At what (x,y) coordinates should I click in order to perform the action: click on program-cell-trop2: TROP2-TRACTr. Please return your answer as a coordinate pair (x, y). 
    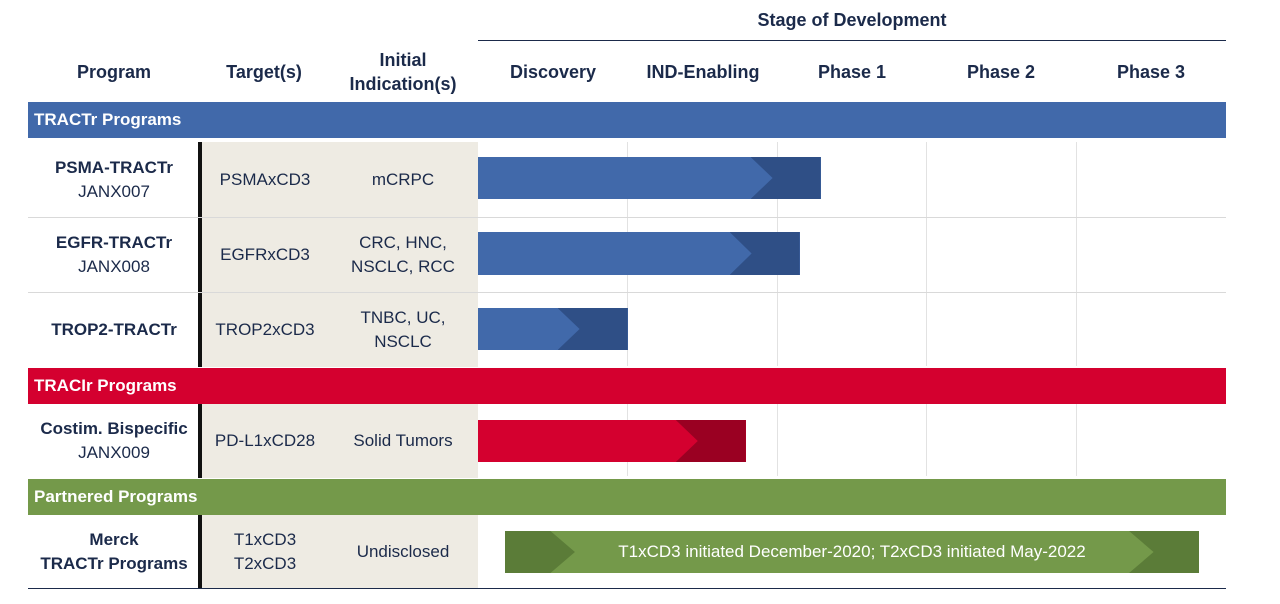
    Looking at the image, I should click on (114, 330).